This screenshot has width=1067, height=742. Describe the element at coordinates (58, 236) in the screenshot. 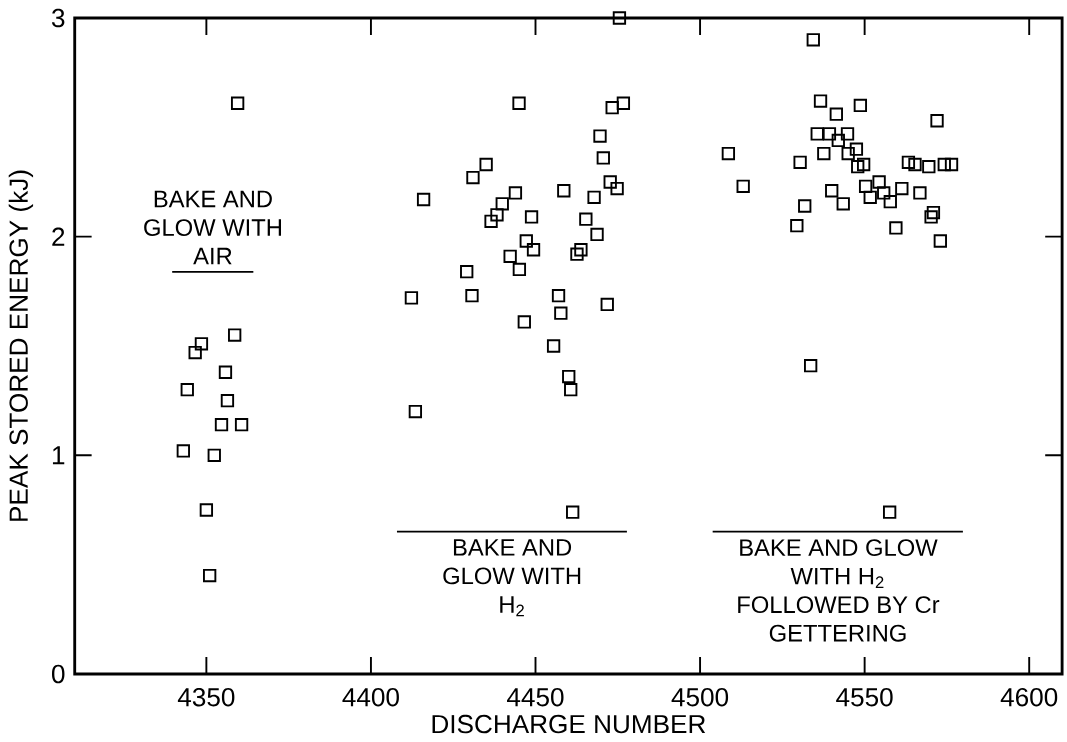

I see `y-tick-label: 2` at that location.